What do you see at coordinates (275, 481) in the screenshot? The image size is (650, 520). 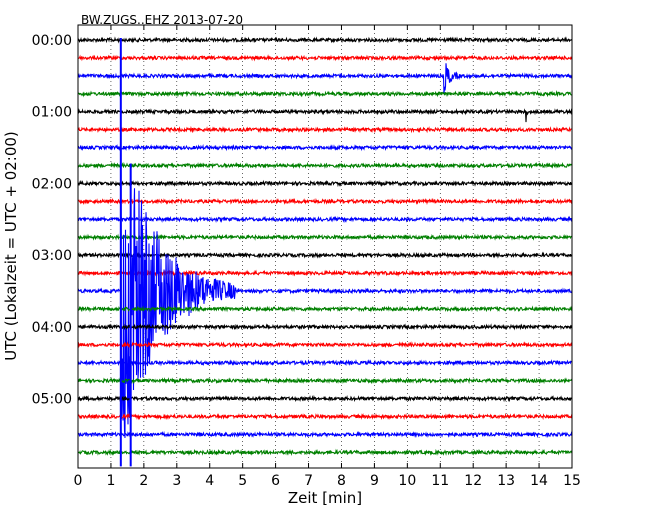 I see `x-tick-label: 6` at bounding box center [275, 481].